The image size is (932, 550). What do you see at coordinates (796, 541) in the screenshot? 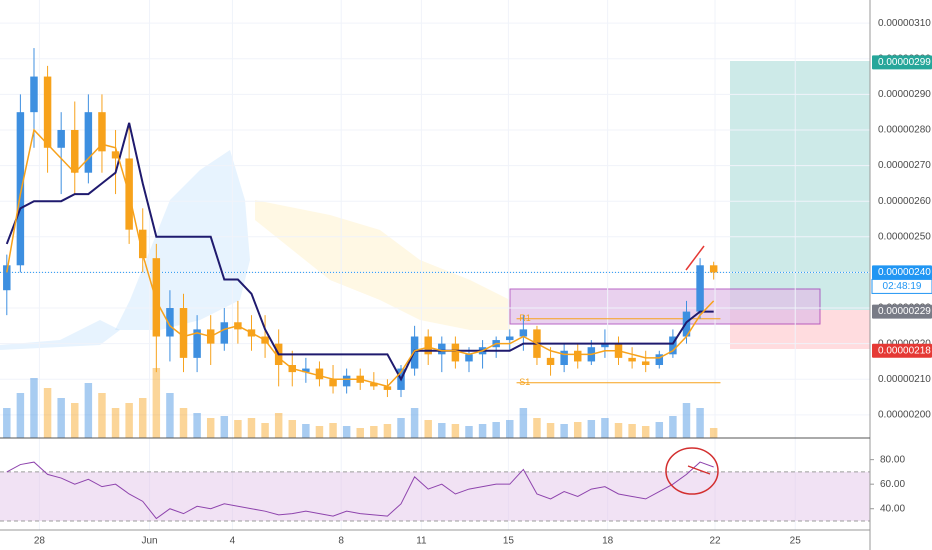
I see `x-tick-label: 25` at bounding box center [796, 541].